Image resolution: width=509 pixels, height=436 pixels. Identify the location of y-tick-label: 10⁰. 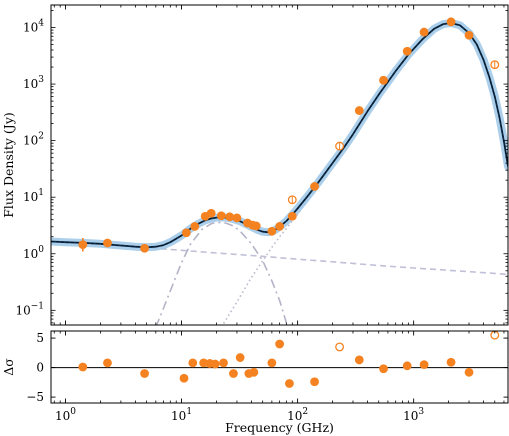
(33, 253).